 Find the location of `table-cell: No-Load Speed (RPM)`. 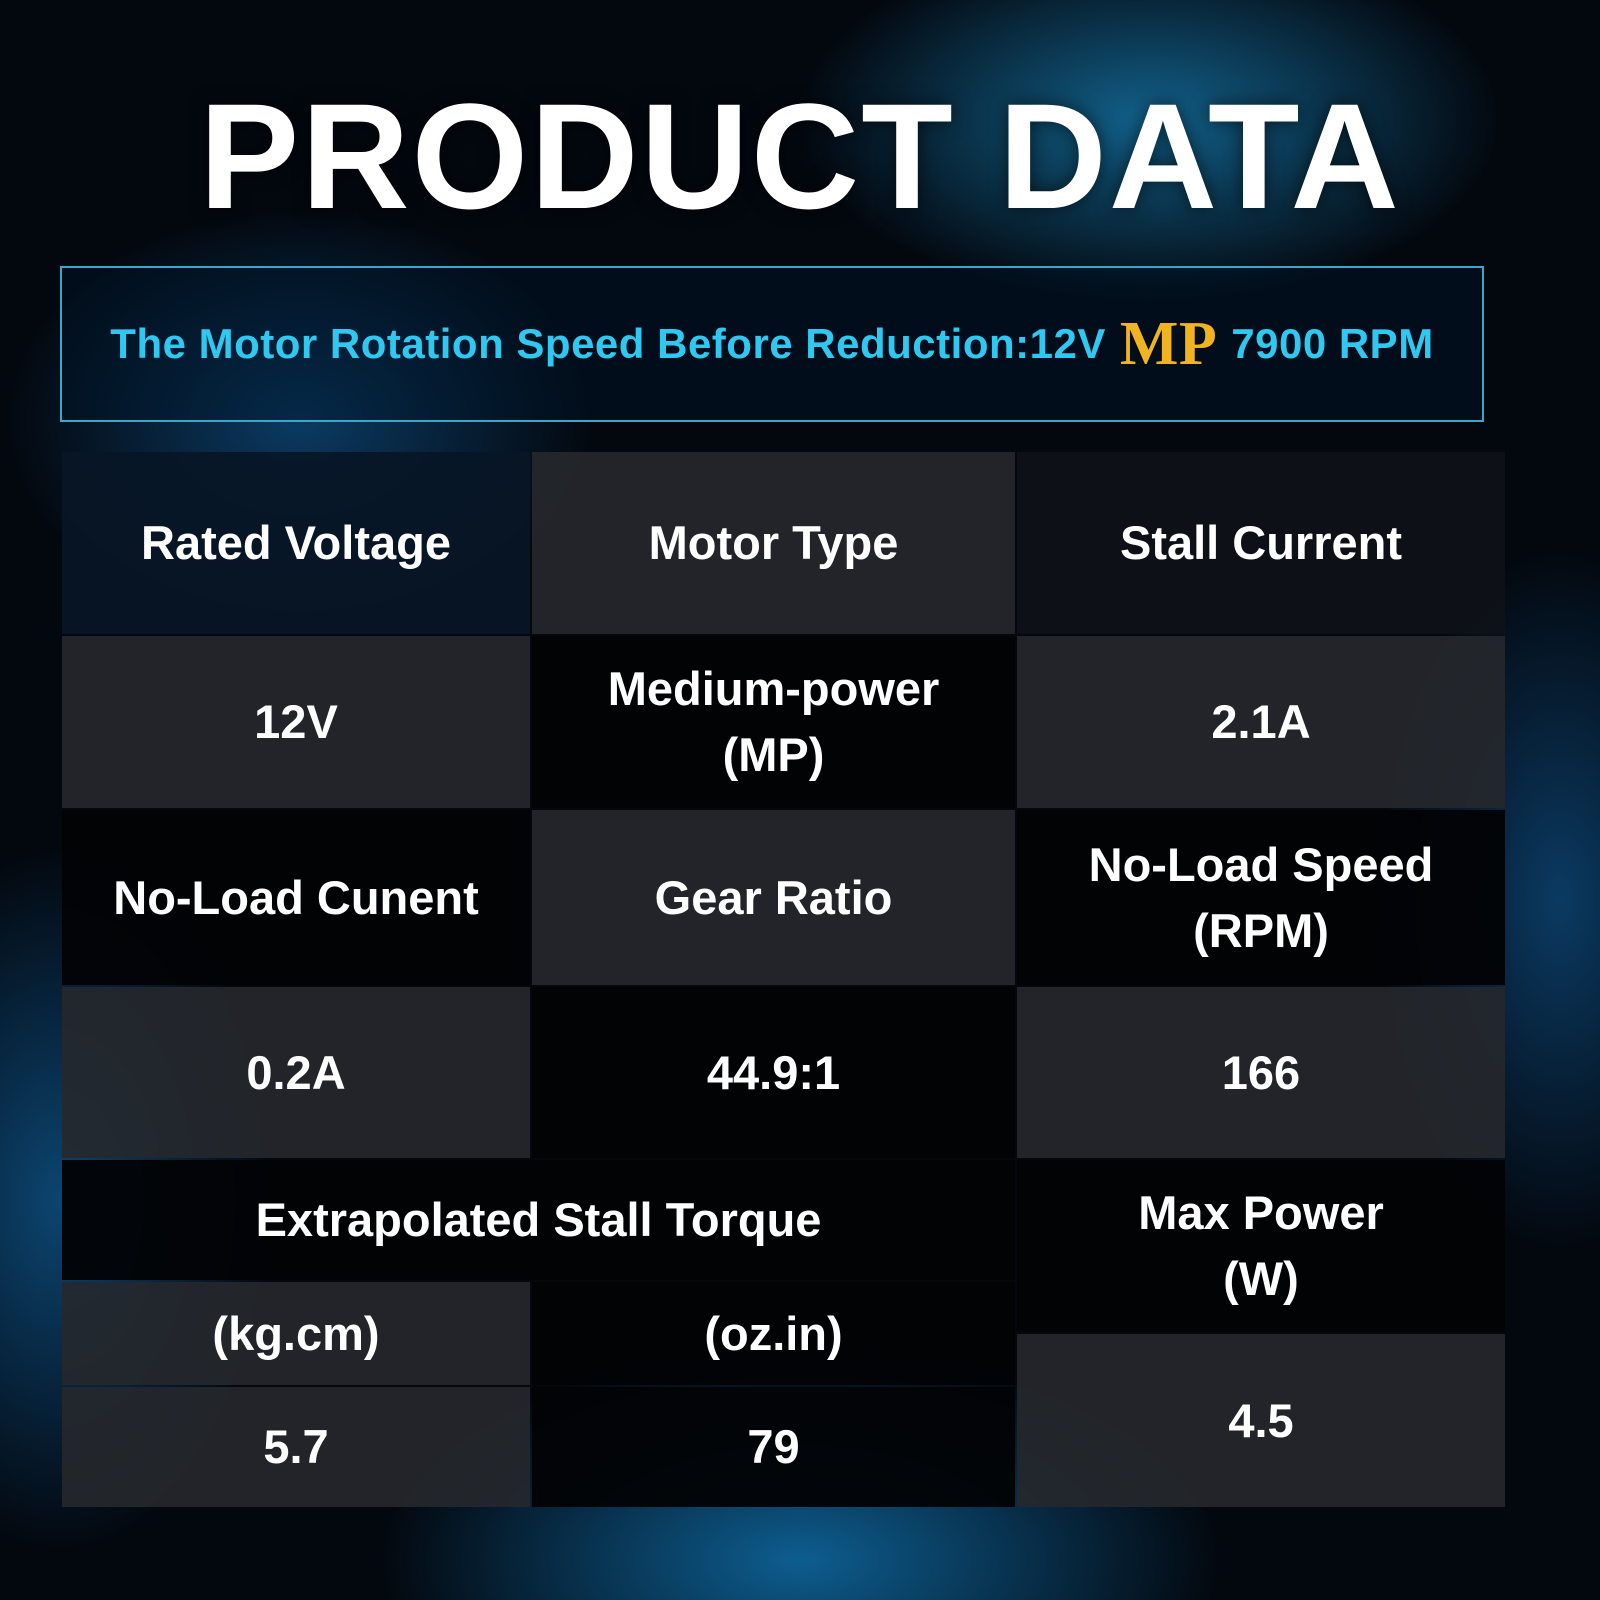

table-cell: No-Load Speed (RPM) is located at coordinates (1261, 897).